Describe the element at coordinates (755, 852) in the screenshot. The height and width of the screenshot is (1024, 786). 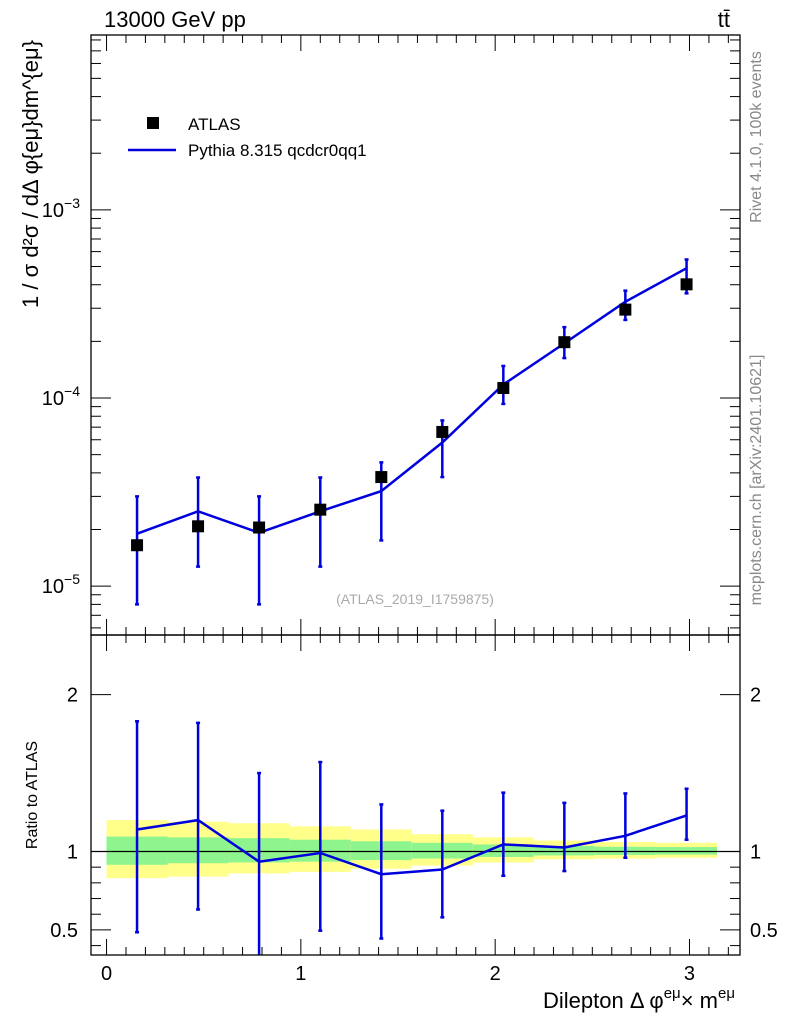
I see `ratio-y-tick-label-right: 1` at that location.